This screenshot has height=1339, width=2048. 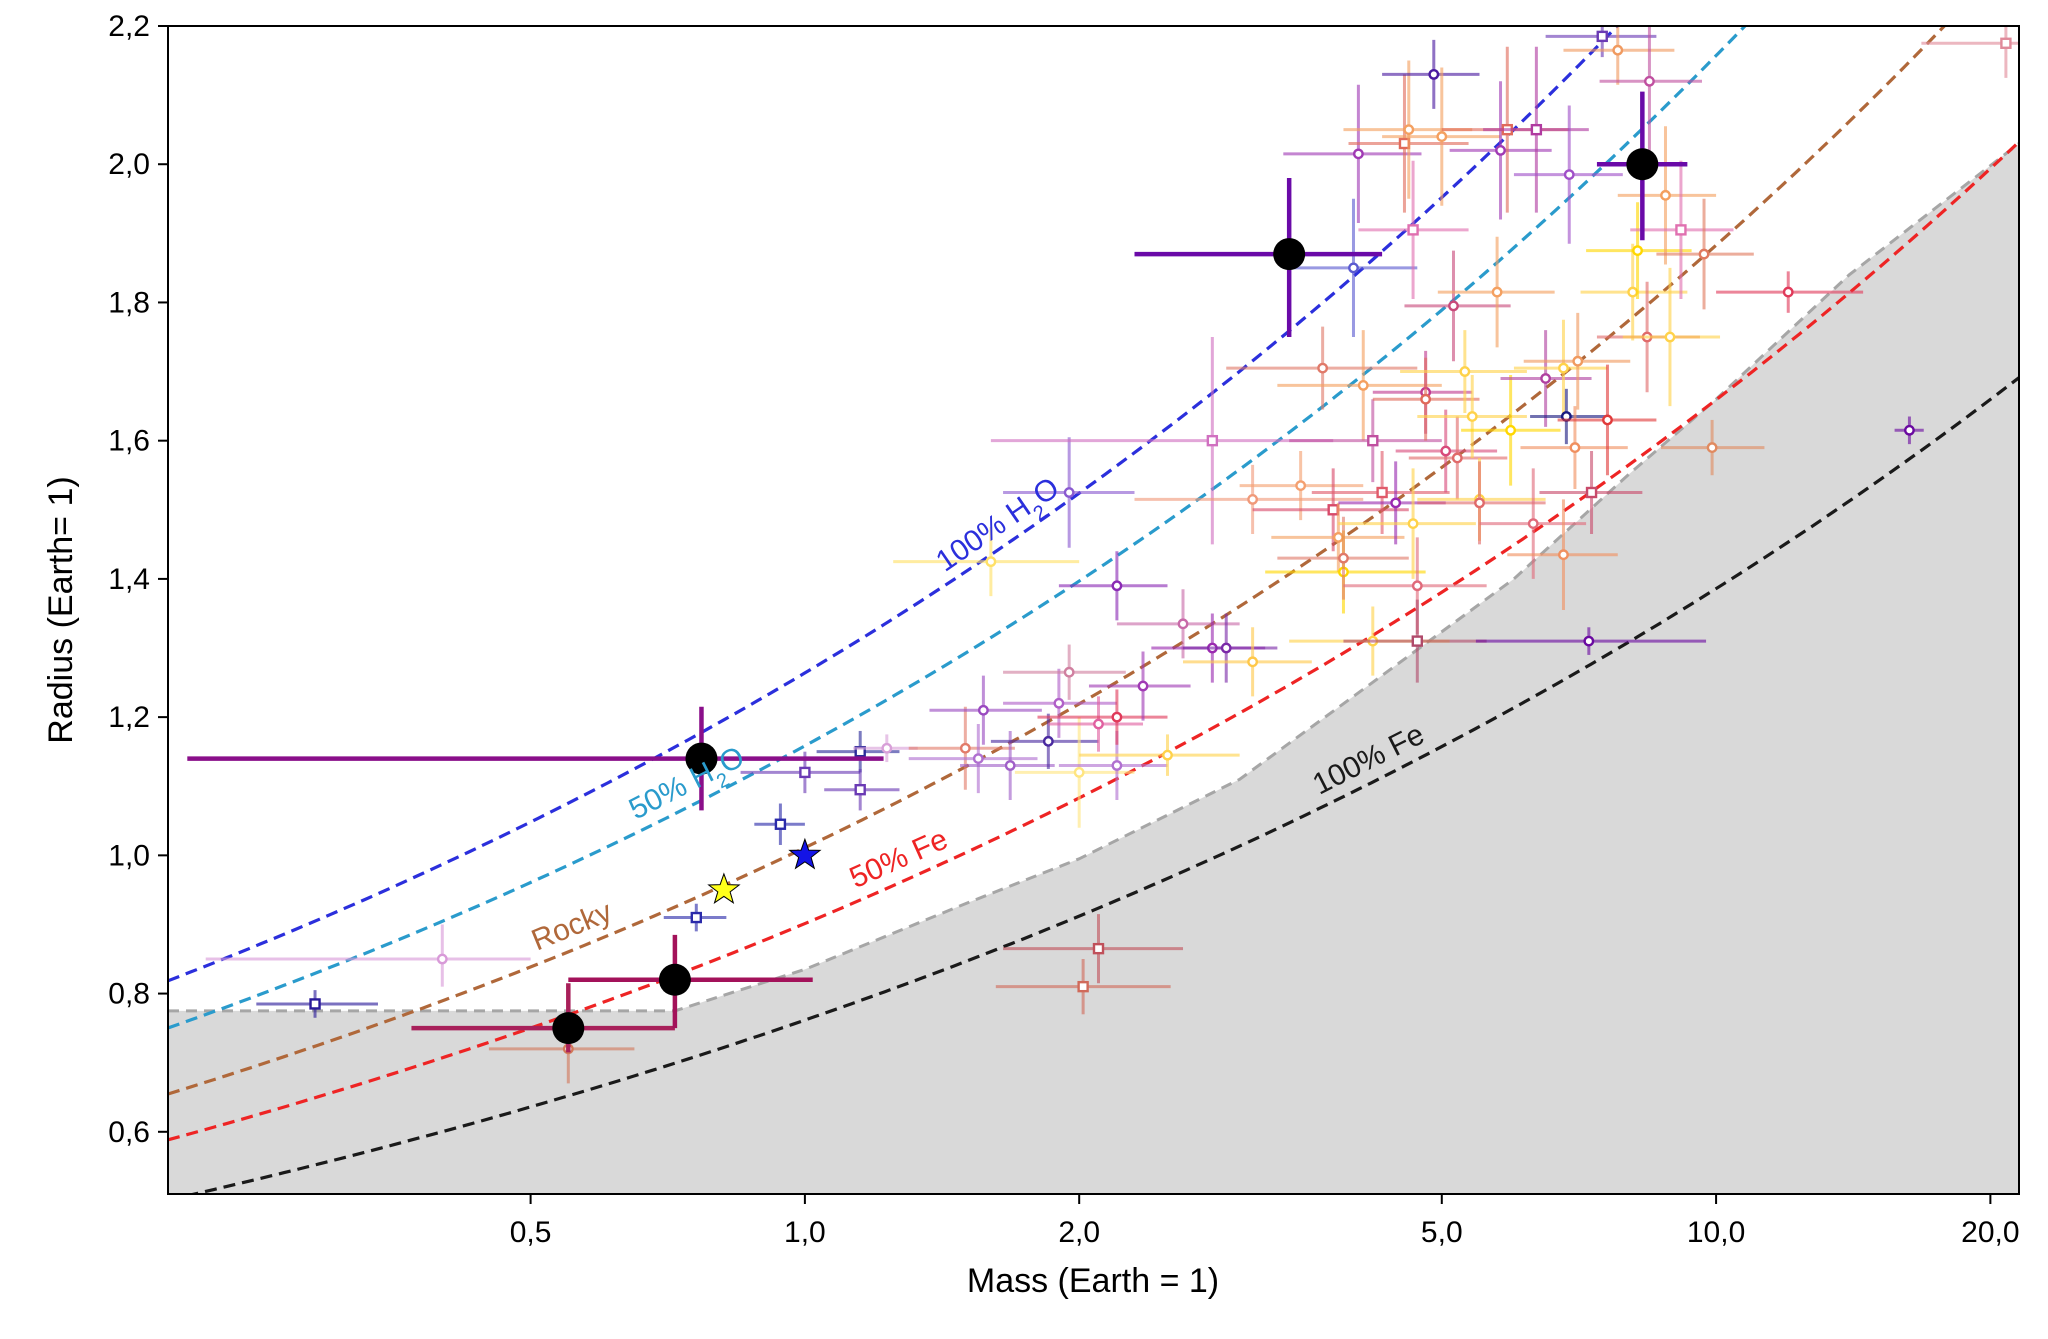 I want to click on data-point-36-marker, so click(x=1343, y=558).